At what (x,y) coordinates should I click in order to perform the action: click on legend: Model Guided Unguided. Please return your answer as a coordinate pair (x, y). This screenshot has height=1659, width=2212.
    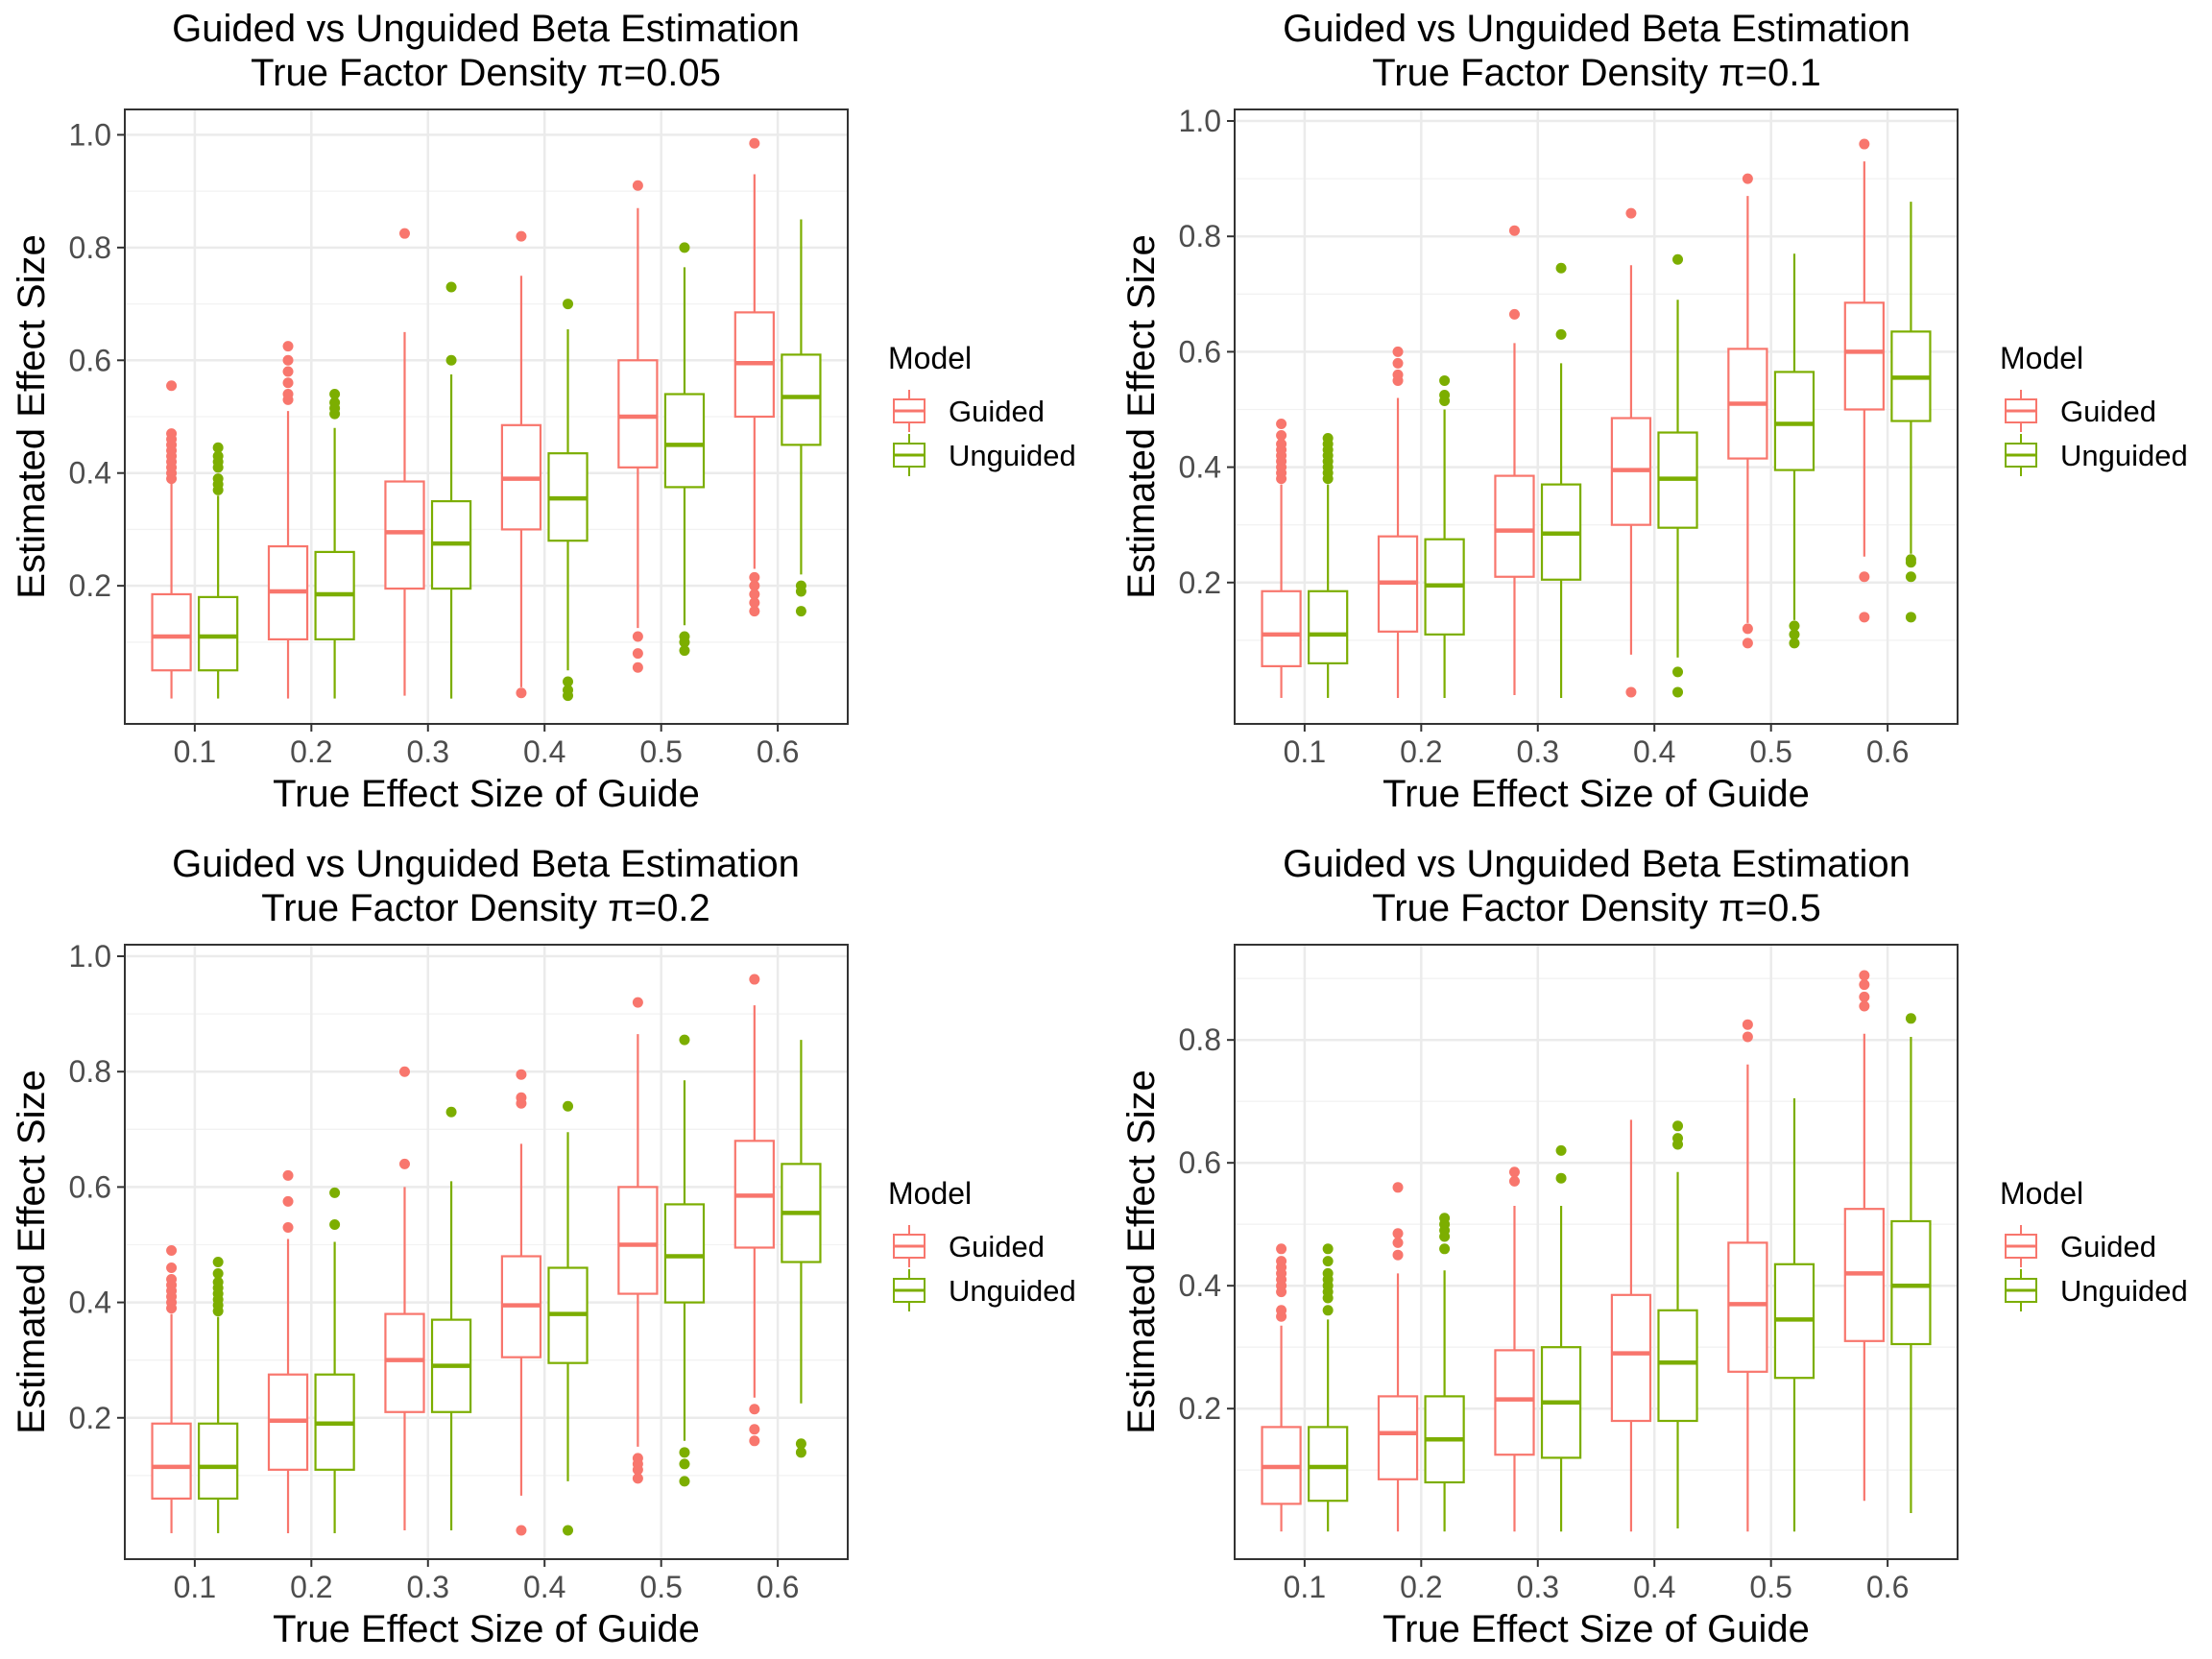
    Looking at the image, I should click on (982, 408).